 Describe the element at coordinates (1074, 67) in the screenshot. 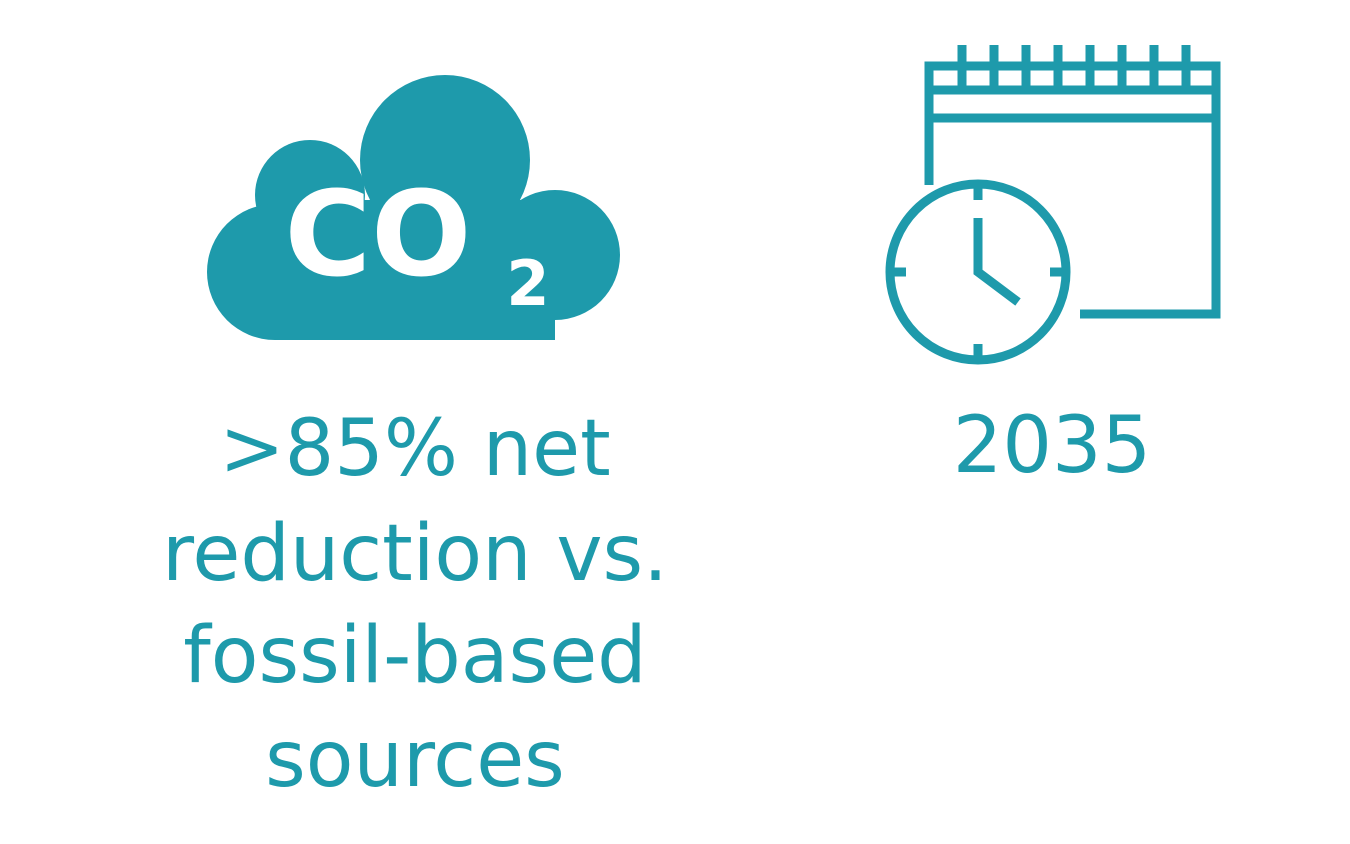

I see `calendar-rings` at that location.